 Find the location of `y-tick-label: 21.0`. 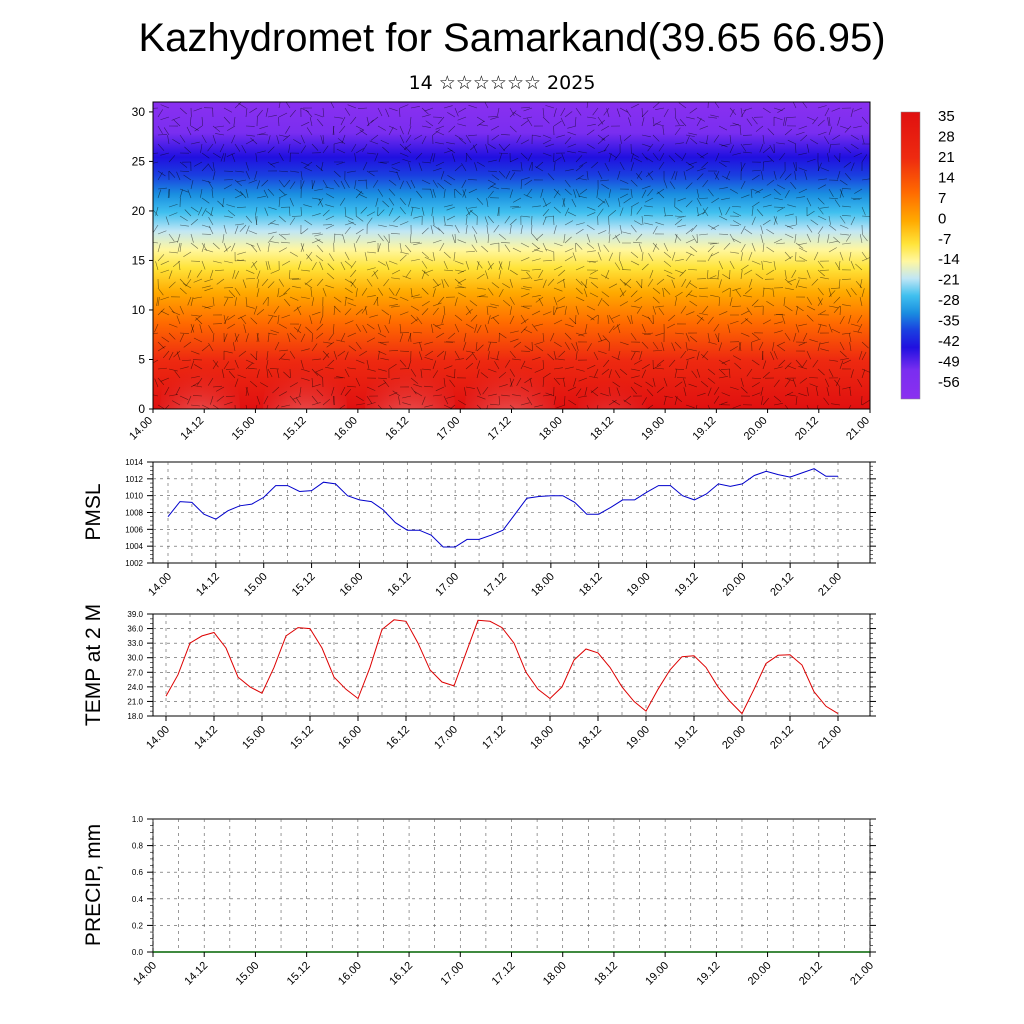

y-tick-label: 21.0 is located at coordinates (135, 701).